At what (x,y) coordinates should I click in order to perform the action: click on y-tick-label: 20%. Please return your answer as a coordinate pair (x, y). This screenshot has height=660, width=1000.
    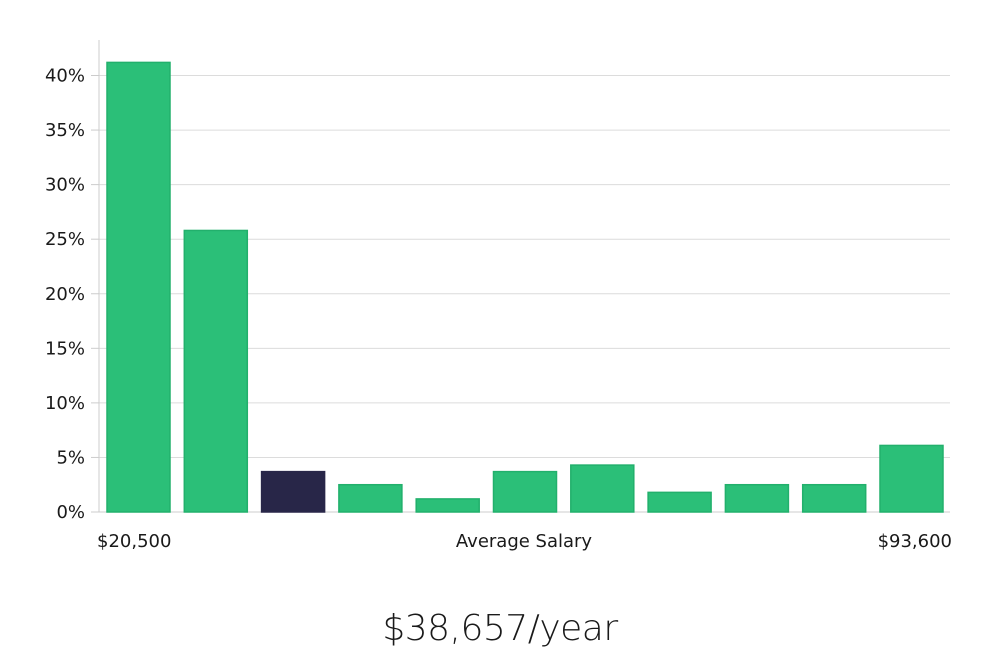
    Looking at the image, I should click on (65, 294).